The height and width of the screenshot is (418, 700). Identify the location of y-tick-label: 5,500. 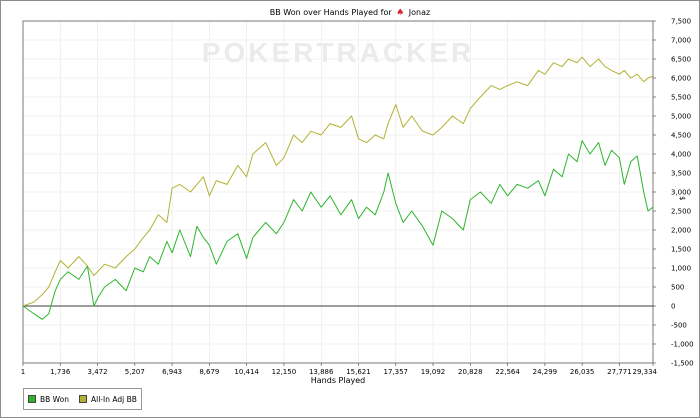
(681, 98).